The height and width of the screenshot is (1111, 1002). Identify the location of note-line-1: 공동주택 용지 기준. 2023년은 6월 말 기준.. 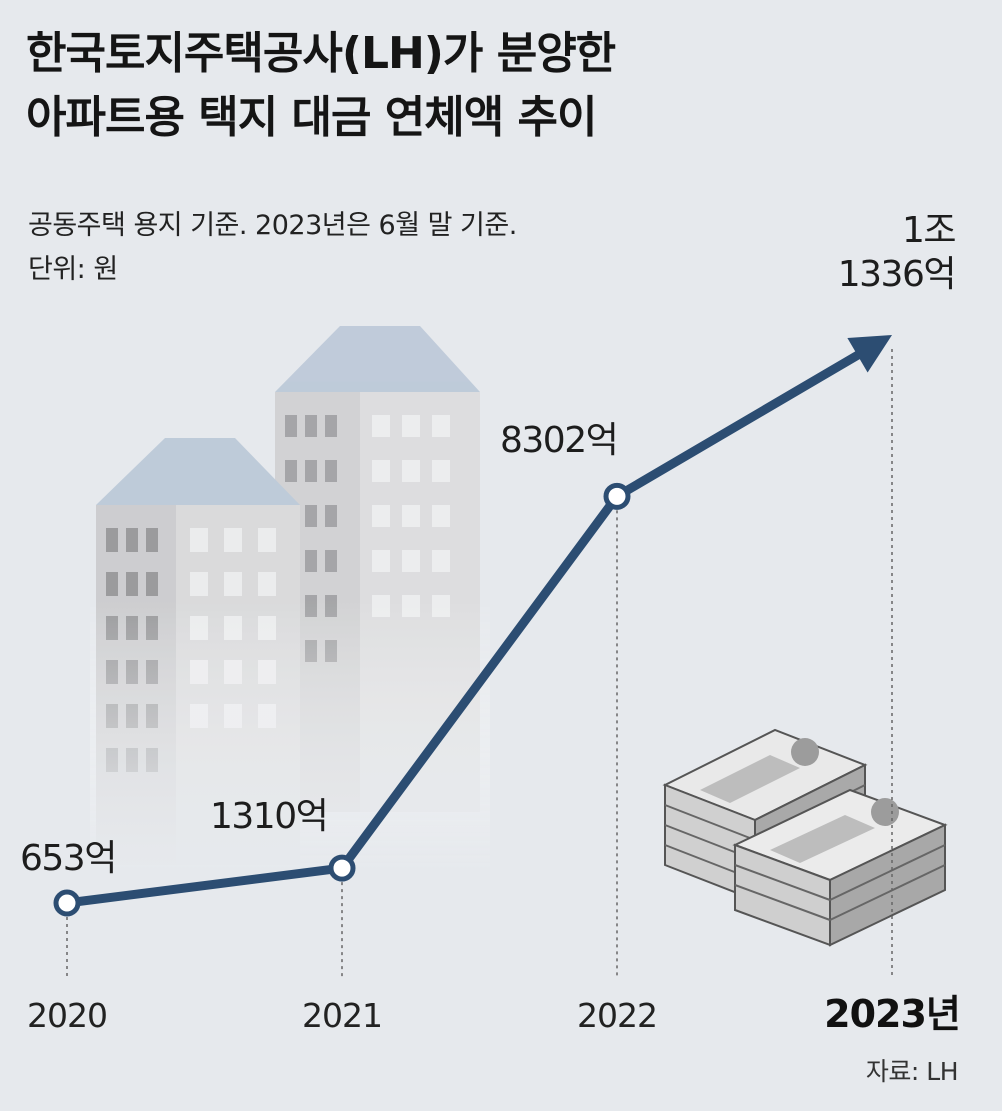
(272, 225).